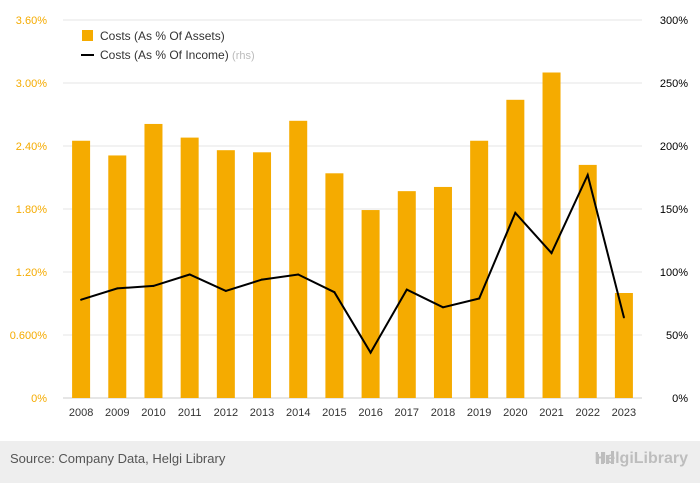 The height and width of the screenshot is (483, 700). What do you see at coordinates (87, 35) in the screenshot?
I see `legend-swatch-bar` at bounding box center [87, 35].